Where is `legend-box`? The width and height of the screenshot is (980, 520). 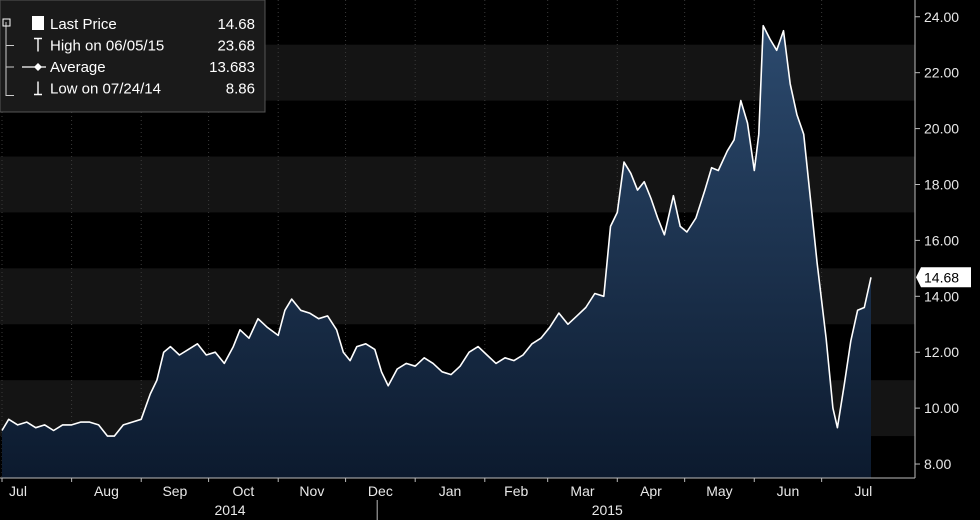
legend-box is located at coordinates (133, 56).